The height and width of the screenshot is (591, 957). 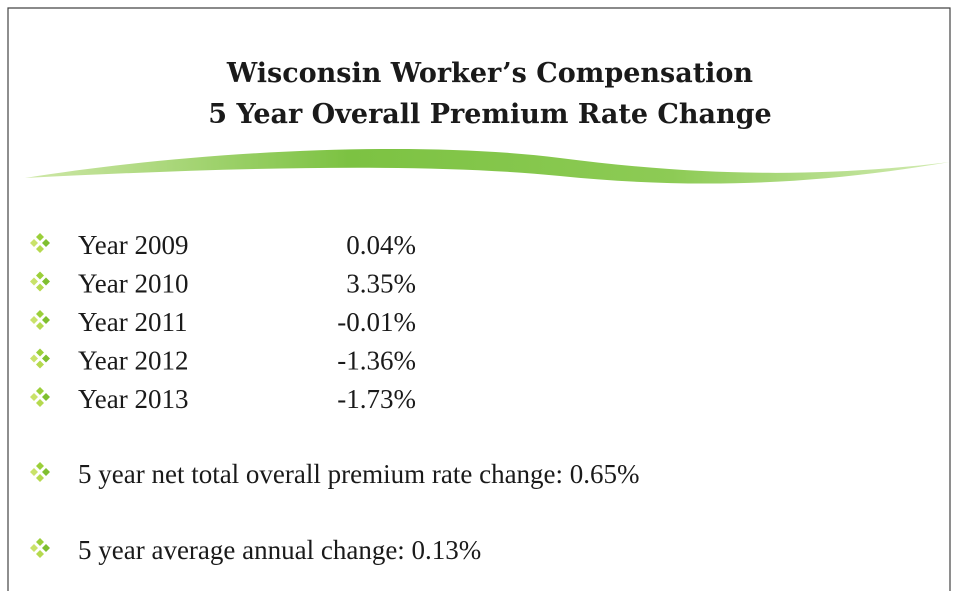 What do you see at coordinates (381, 284) in the screenshot?
I see `item-value: 3.35%` at bounding box center [381, 284].